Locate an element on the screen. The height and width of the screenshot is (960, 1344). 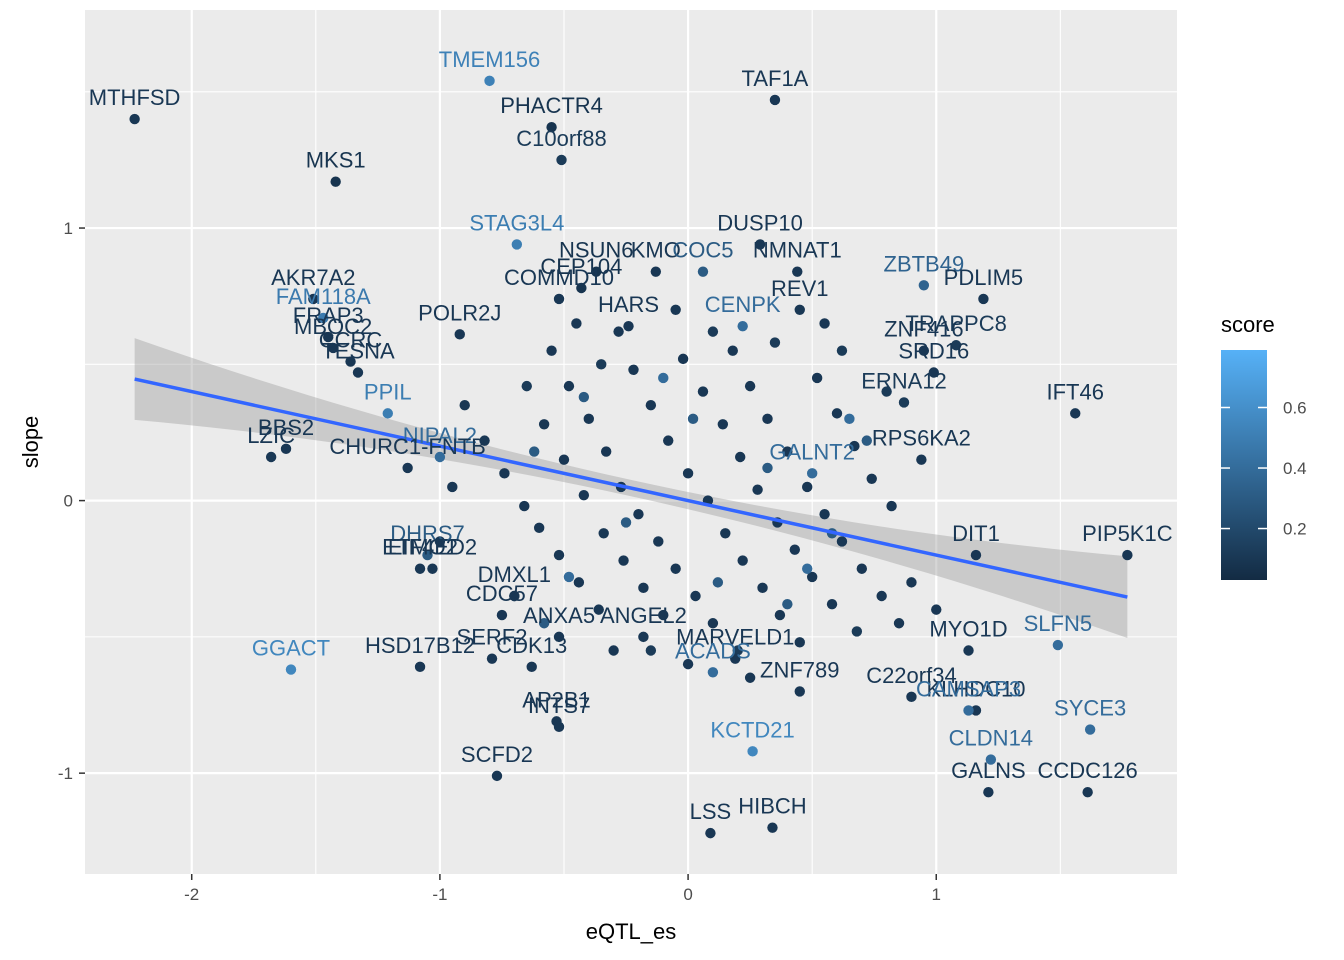
point-label: CCDC126 is located at coordinates (1088, 770).